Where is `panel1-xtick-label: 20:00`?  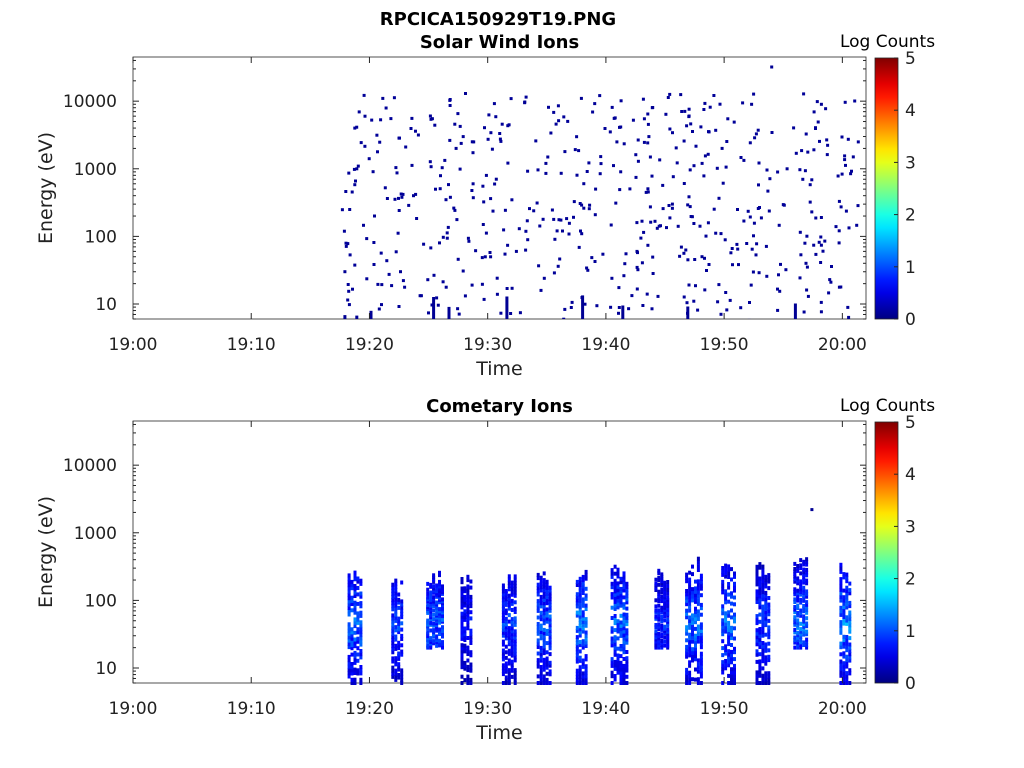
panel1-xtick-label: 20:00 is located at coordinates (842, 345).